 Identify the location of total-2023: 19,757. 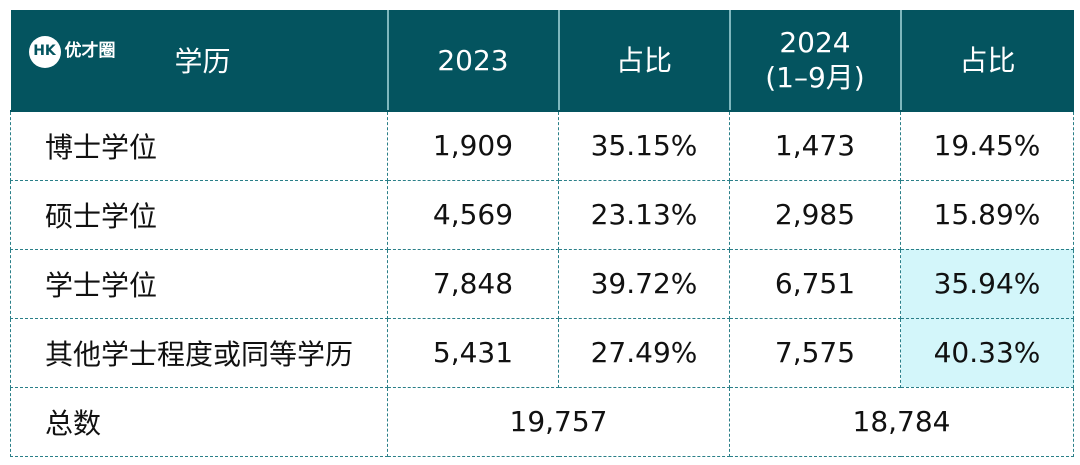
(558, 421).